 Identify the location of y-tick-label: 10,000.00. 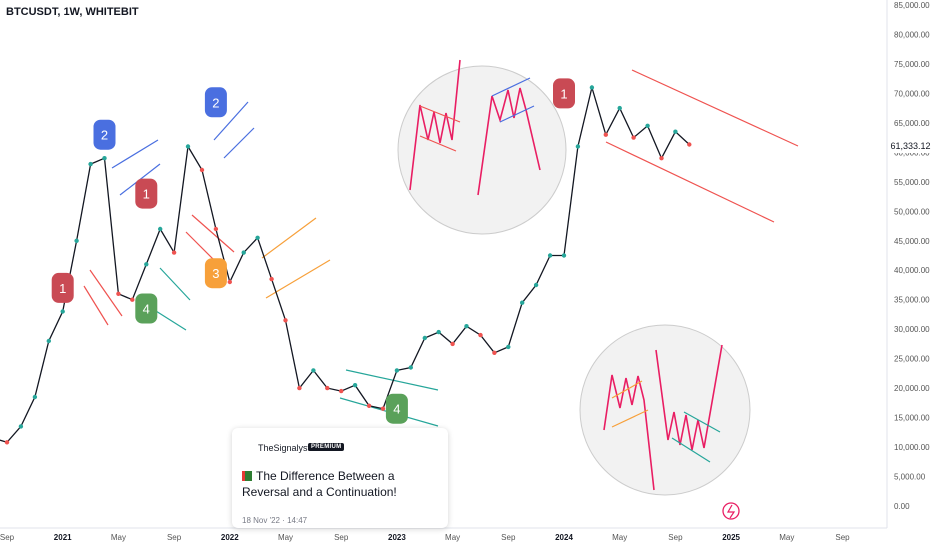
(912, 447).